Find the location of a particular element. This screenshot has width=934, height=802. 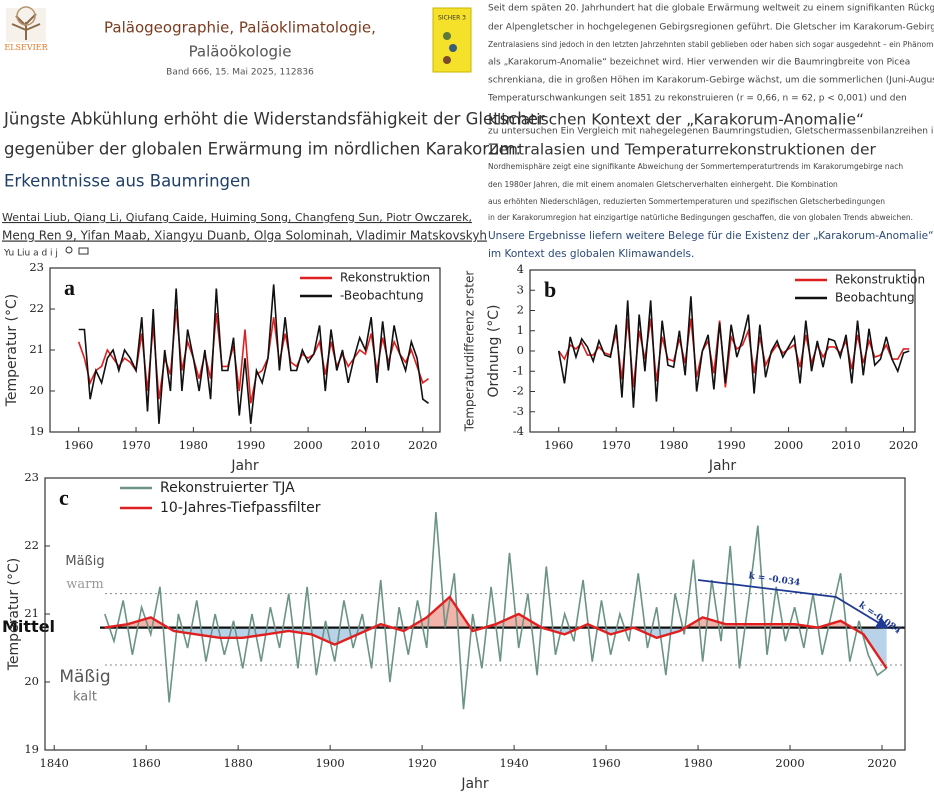

author-icons is located at coordinates (77, 250).